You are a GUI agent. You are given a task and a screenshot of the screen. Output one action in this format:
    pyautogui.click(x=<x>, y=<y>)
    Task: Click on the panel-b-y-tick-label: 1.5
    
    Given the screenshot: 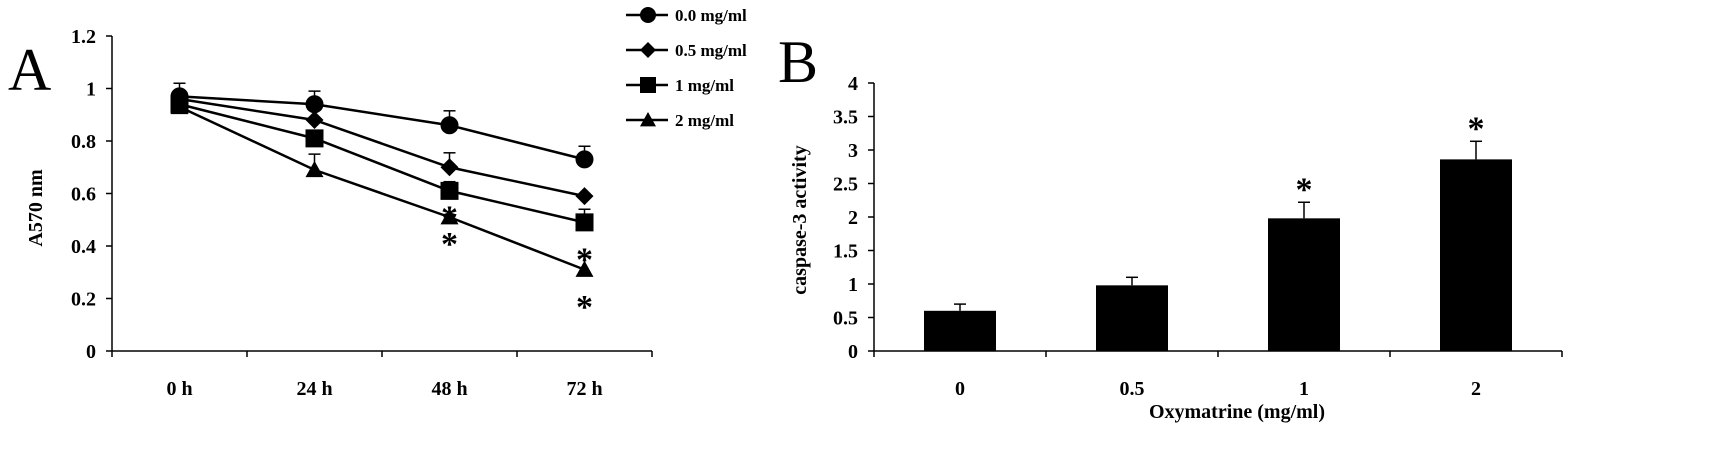 What is the action you would take?
    pyautogui.click(x=845, y=252)
    